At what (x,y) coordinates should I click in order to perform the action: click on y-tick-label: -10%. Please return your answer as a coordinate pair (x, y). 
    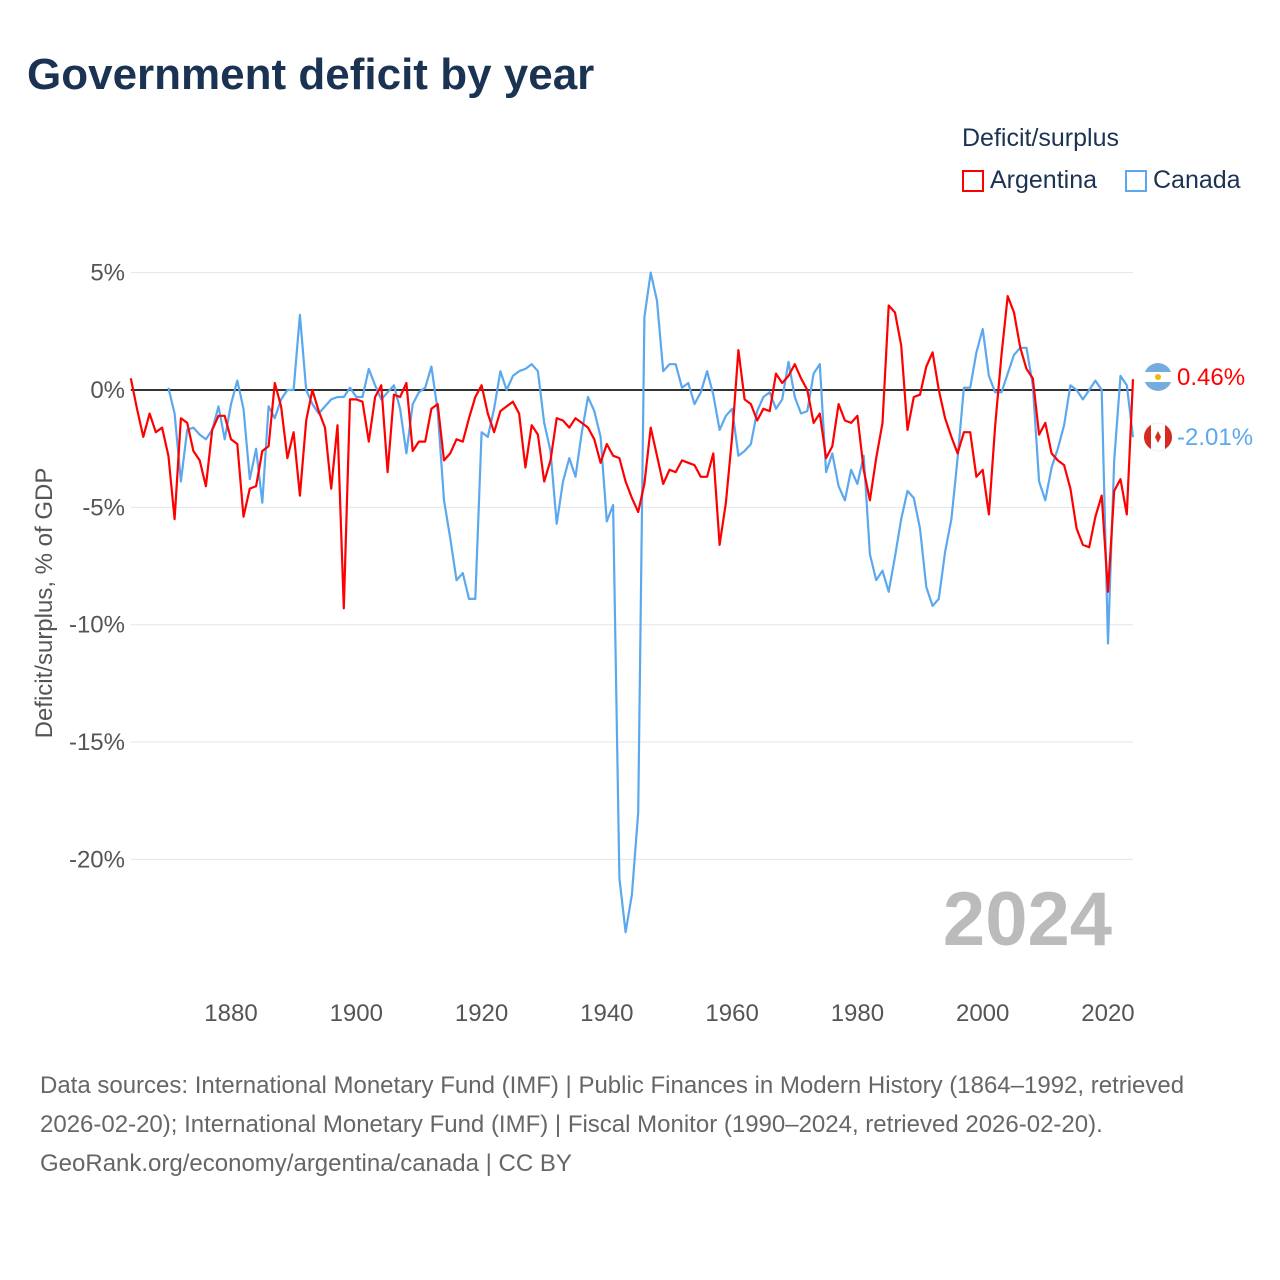
    Looking at the image, I should click on (97, 625).